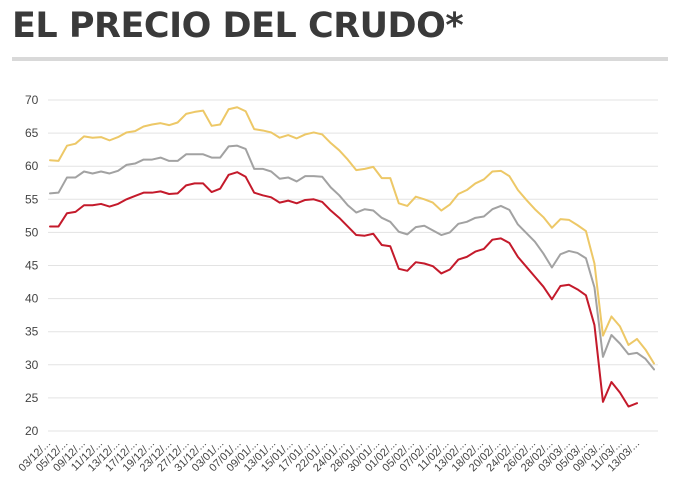 The image size is (691, 503). I want to click on y-tick-label: 20, so click(32, 431).